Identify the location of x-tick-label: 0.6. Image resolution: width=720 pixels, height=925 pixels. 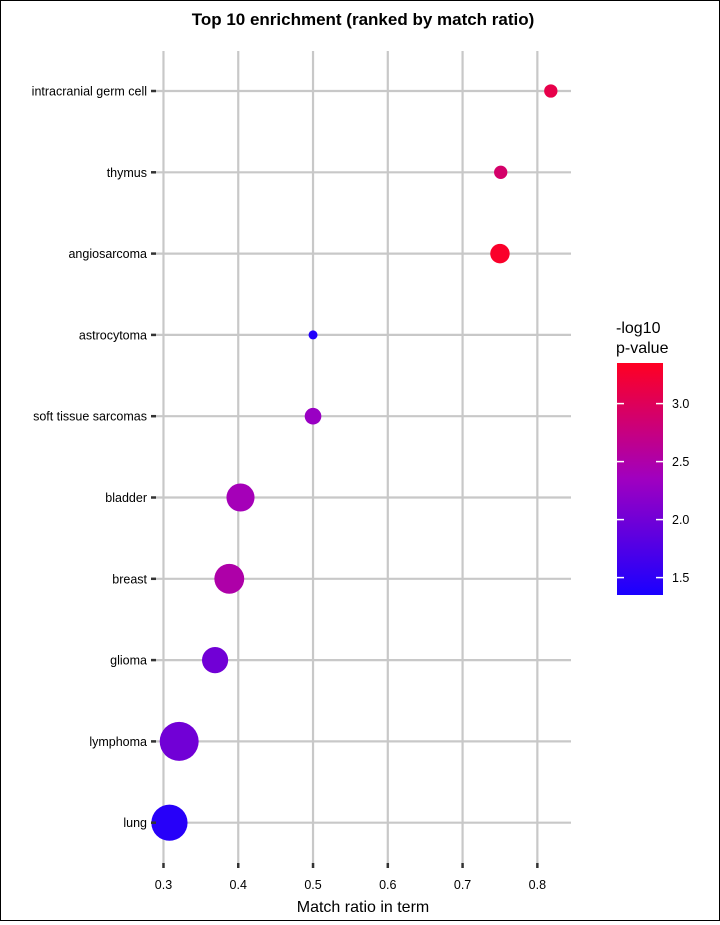
(387, 885).